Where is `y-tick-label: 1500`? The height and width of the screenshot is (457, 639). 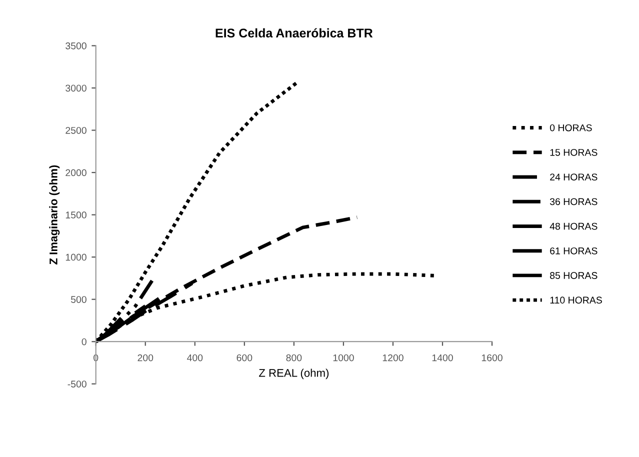 y-tick-label: 1500 is located at coordinates (76, 215).